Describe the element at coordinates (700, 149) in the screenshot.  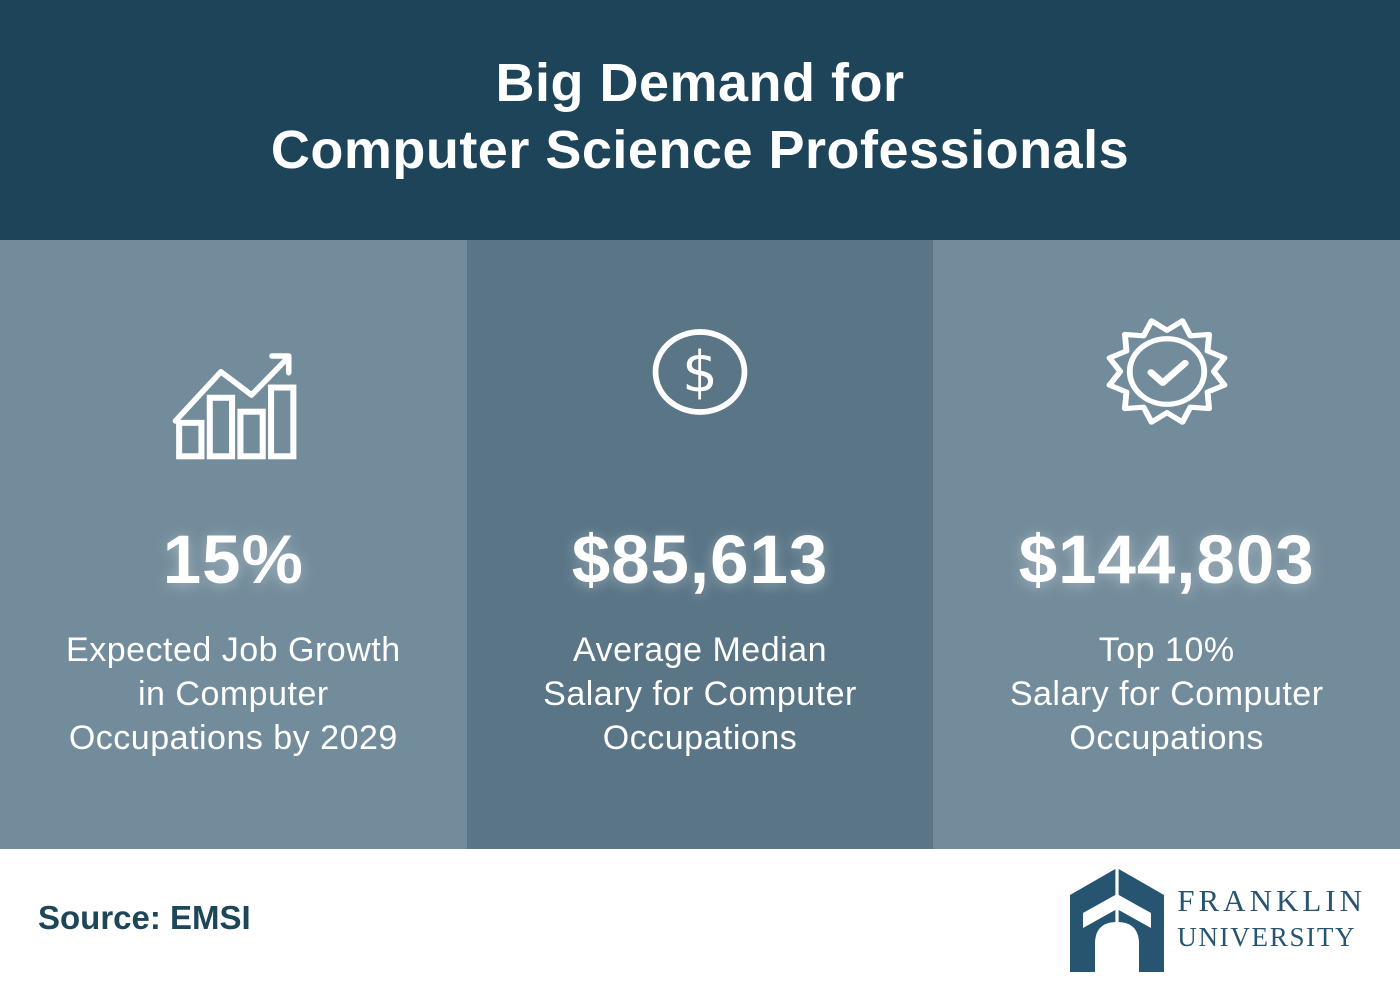
I see `title-line2: Computer Science Professionals` at that location.